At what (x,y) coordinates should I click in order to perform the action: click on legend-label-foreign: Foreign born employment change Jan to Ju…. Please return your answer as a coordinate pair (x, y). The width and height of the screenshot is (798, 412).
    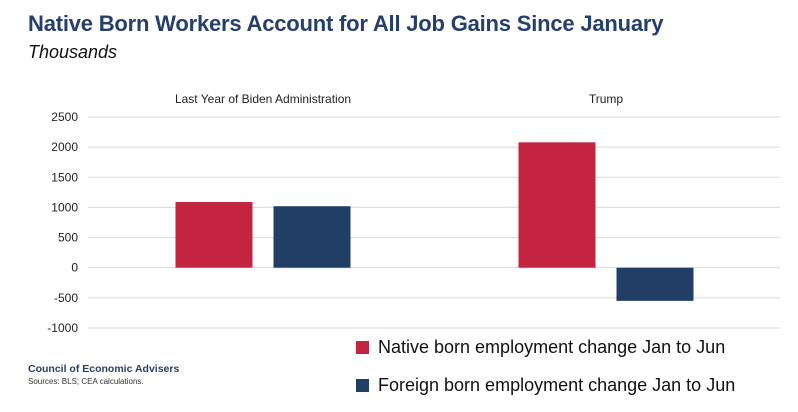
    Looking at the image, I should click on (557, 384).